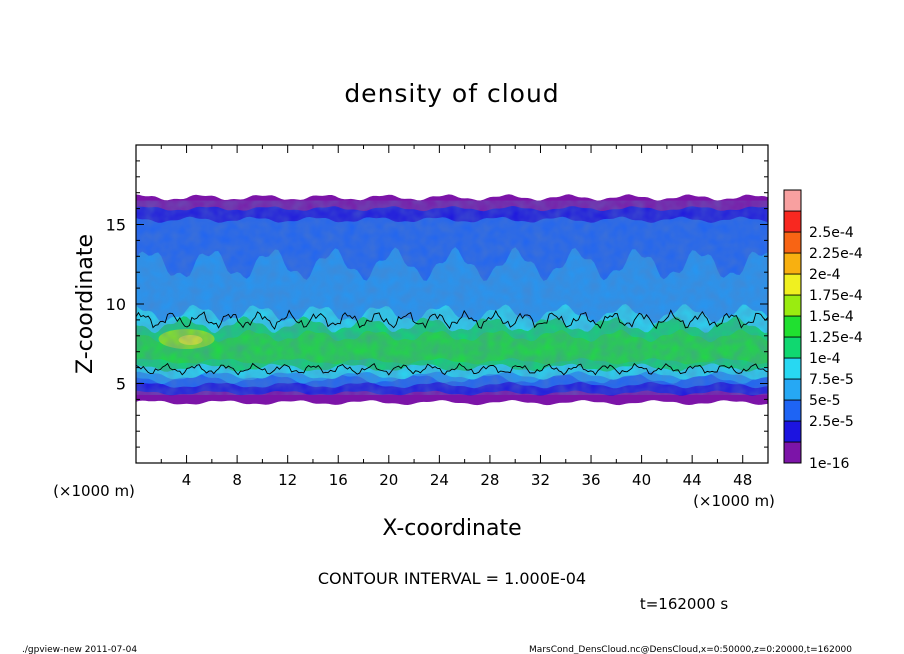 Image resolution: width=904 pixels, height=654 pixels. I want to click on x-tick-label: 24, so click(439, 480).